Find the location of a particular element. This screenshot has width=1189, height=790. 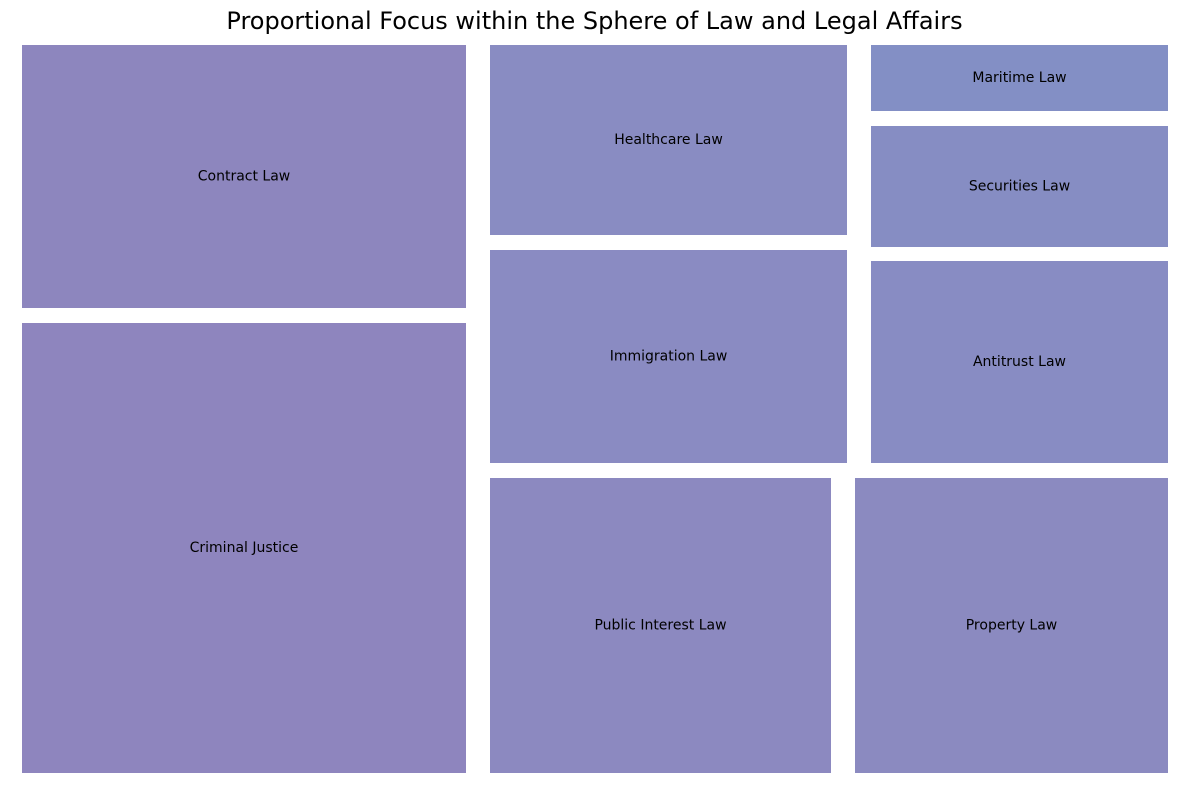

tile-property-law is located at coordinates (1011, 625).